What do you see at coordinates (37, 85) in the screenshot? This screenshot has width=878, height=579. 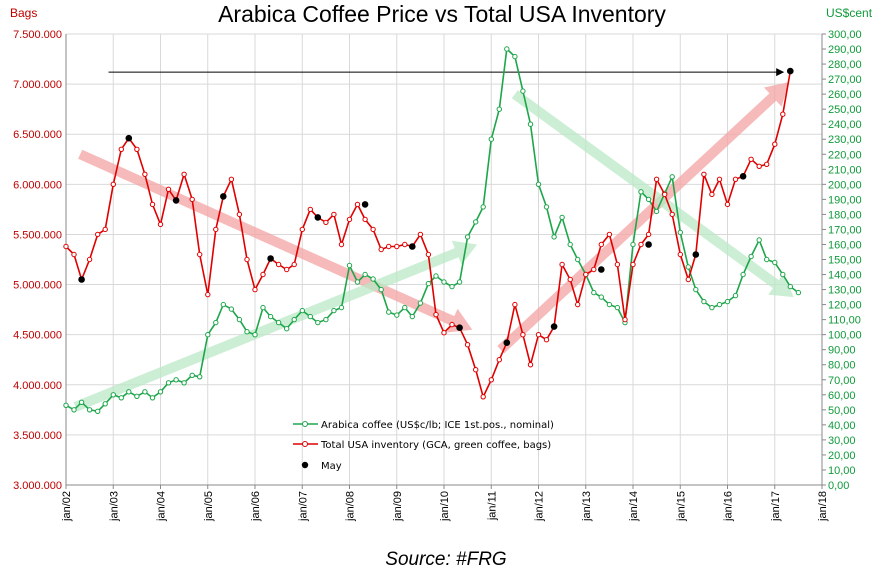 I see `left-tick-label: 7.000.000` at bounding box center [37, 85].